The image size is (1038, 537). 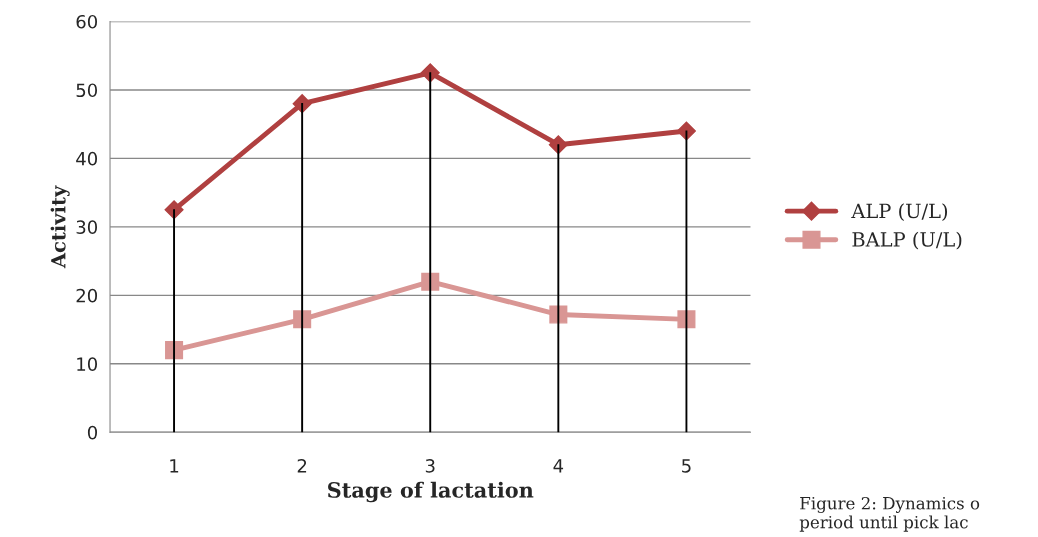 I want to click on caption: Figure 2: Dynamics o period until pick lac, so click(x=889, y=514).